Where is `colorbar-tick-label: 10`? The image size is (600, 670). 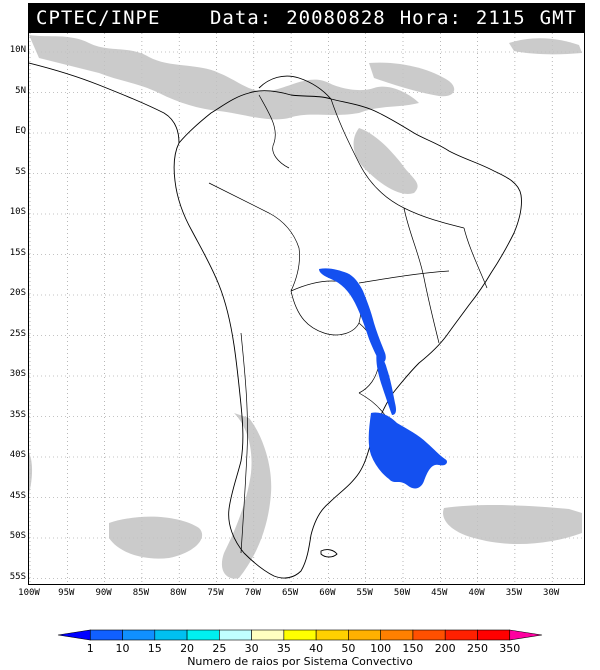 colorbar-tick-label: 10 is located at coordinates (122, 648).